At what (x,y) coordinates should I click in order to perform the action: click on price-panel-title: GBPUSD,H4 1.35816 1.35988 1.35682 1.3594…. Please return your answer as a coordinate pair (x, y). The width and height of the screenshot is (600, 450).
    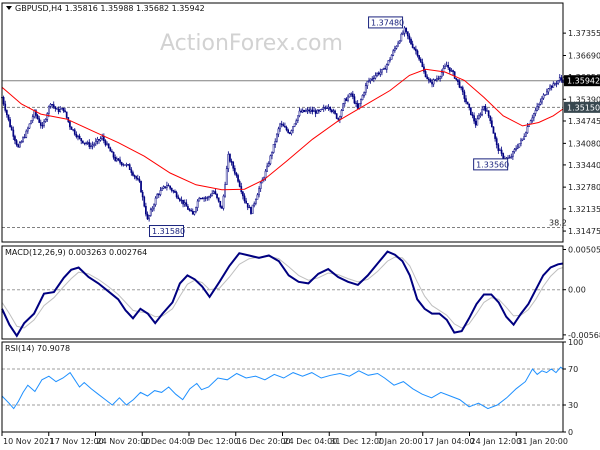
    Looking at the image, I should click on (110, 8).